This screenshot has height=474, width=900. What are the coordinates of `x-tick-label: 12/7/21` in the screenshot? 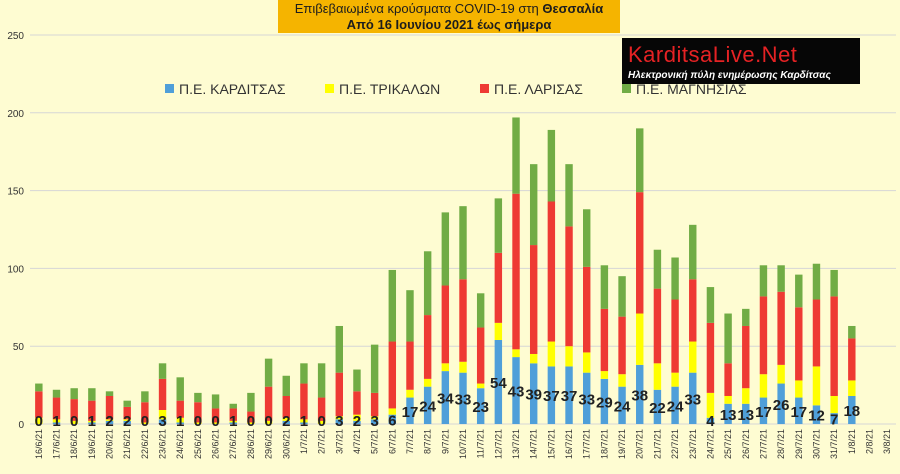 It's located at (498, 444).